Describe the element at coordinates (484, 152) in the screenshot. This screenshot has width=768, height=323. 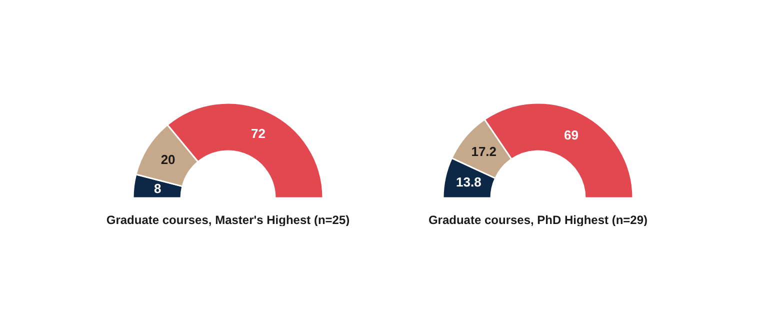
I see `data-label: 17.2` at that location.